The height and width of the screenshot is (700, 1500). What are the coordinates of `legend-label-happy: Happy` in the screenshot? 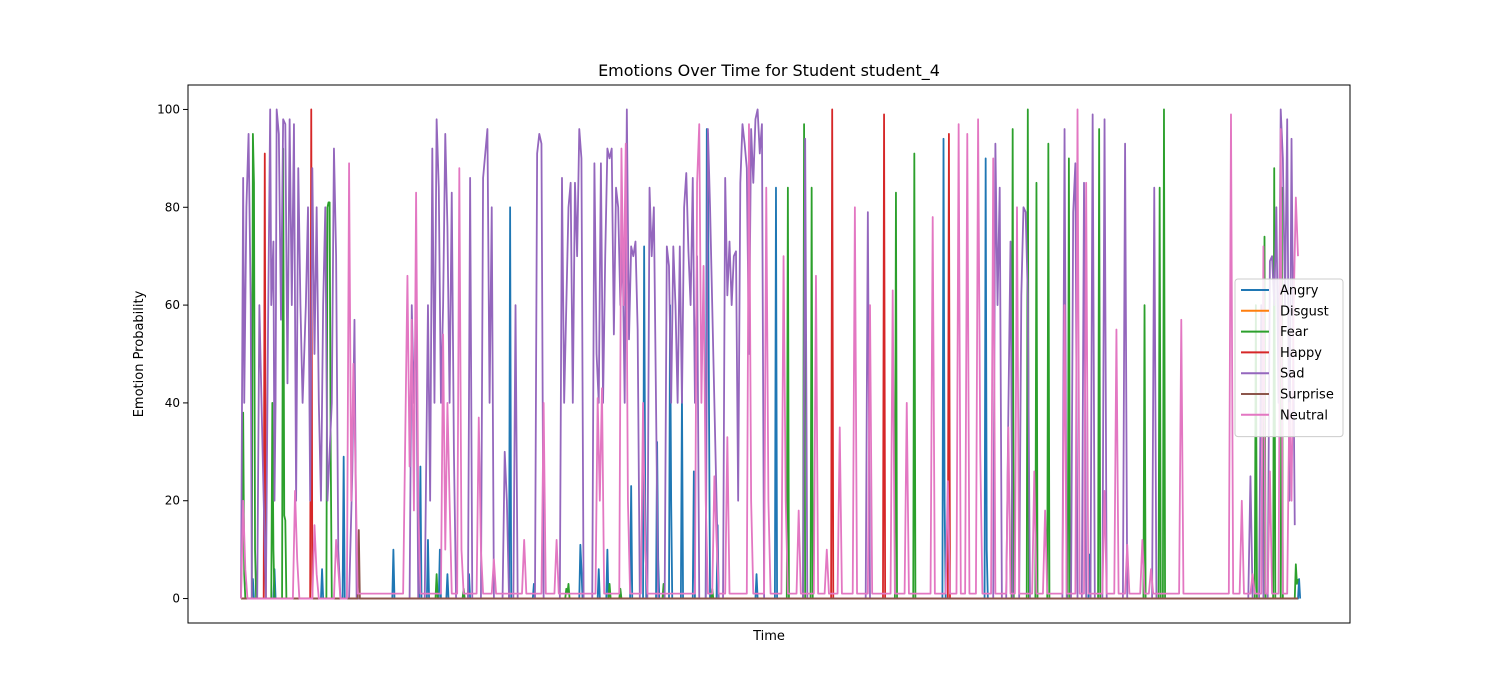 It's located at (1301, 353).